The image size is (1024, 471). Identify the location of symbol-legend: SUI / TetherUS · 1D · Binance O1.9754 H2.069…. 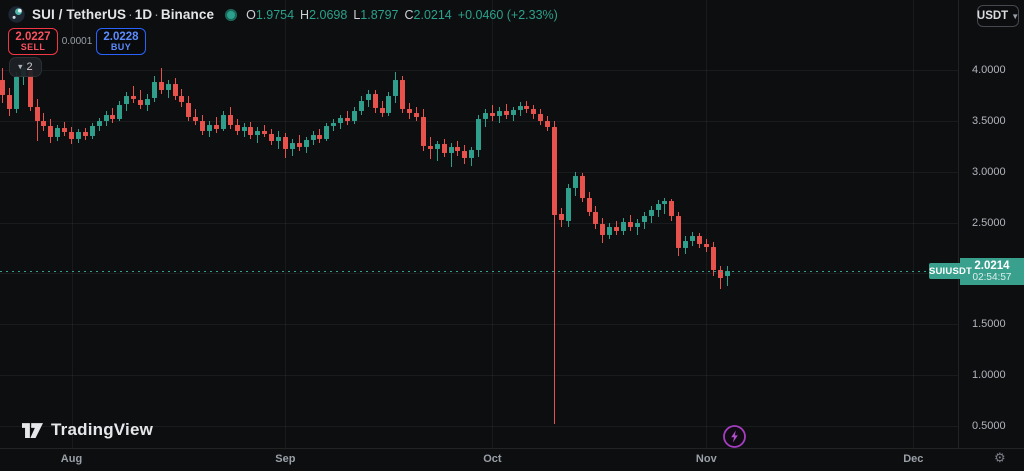
(283, 14).